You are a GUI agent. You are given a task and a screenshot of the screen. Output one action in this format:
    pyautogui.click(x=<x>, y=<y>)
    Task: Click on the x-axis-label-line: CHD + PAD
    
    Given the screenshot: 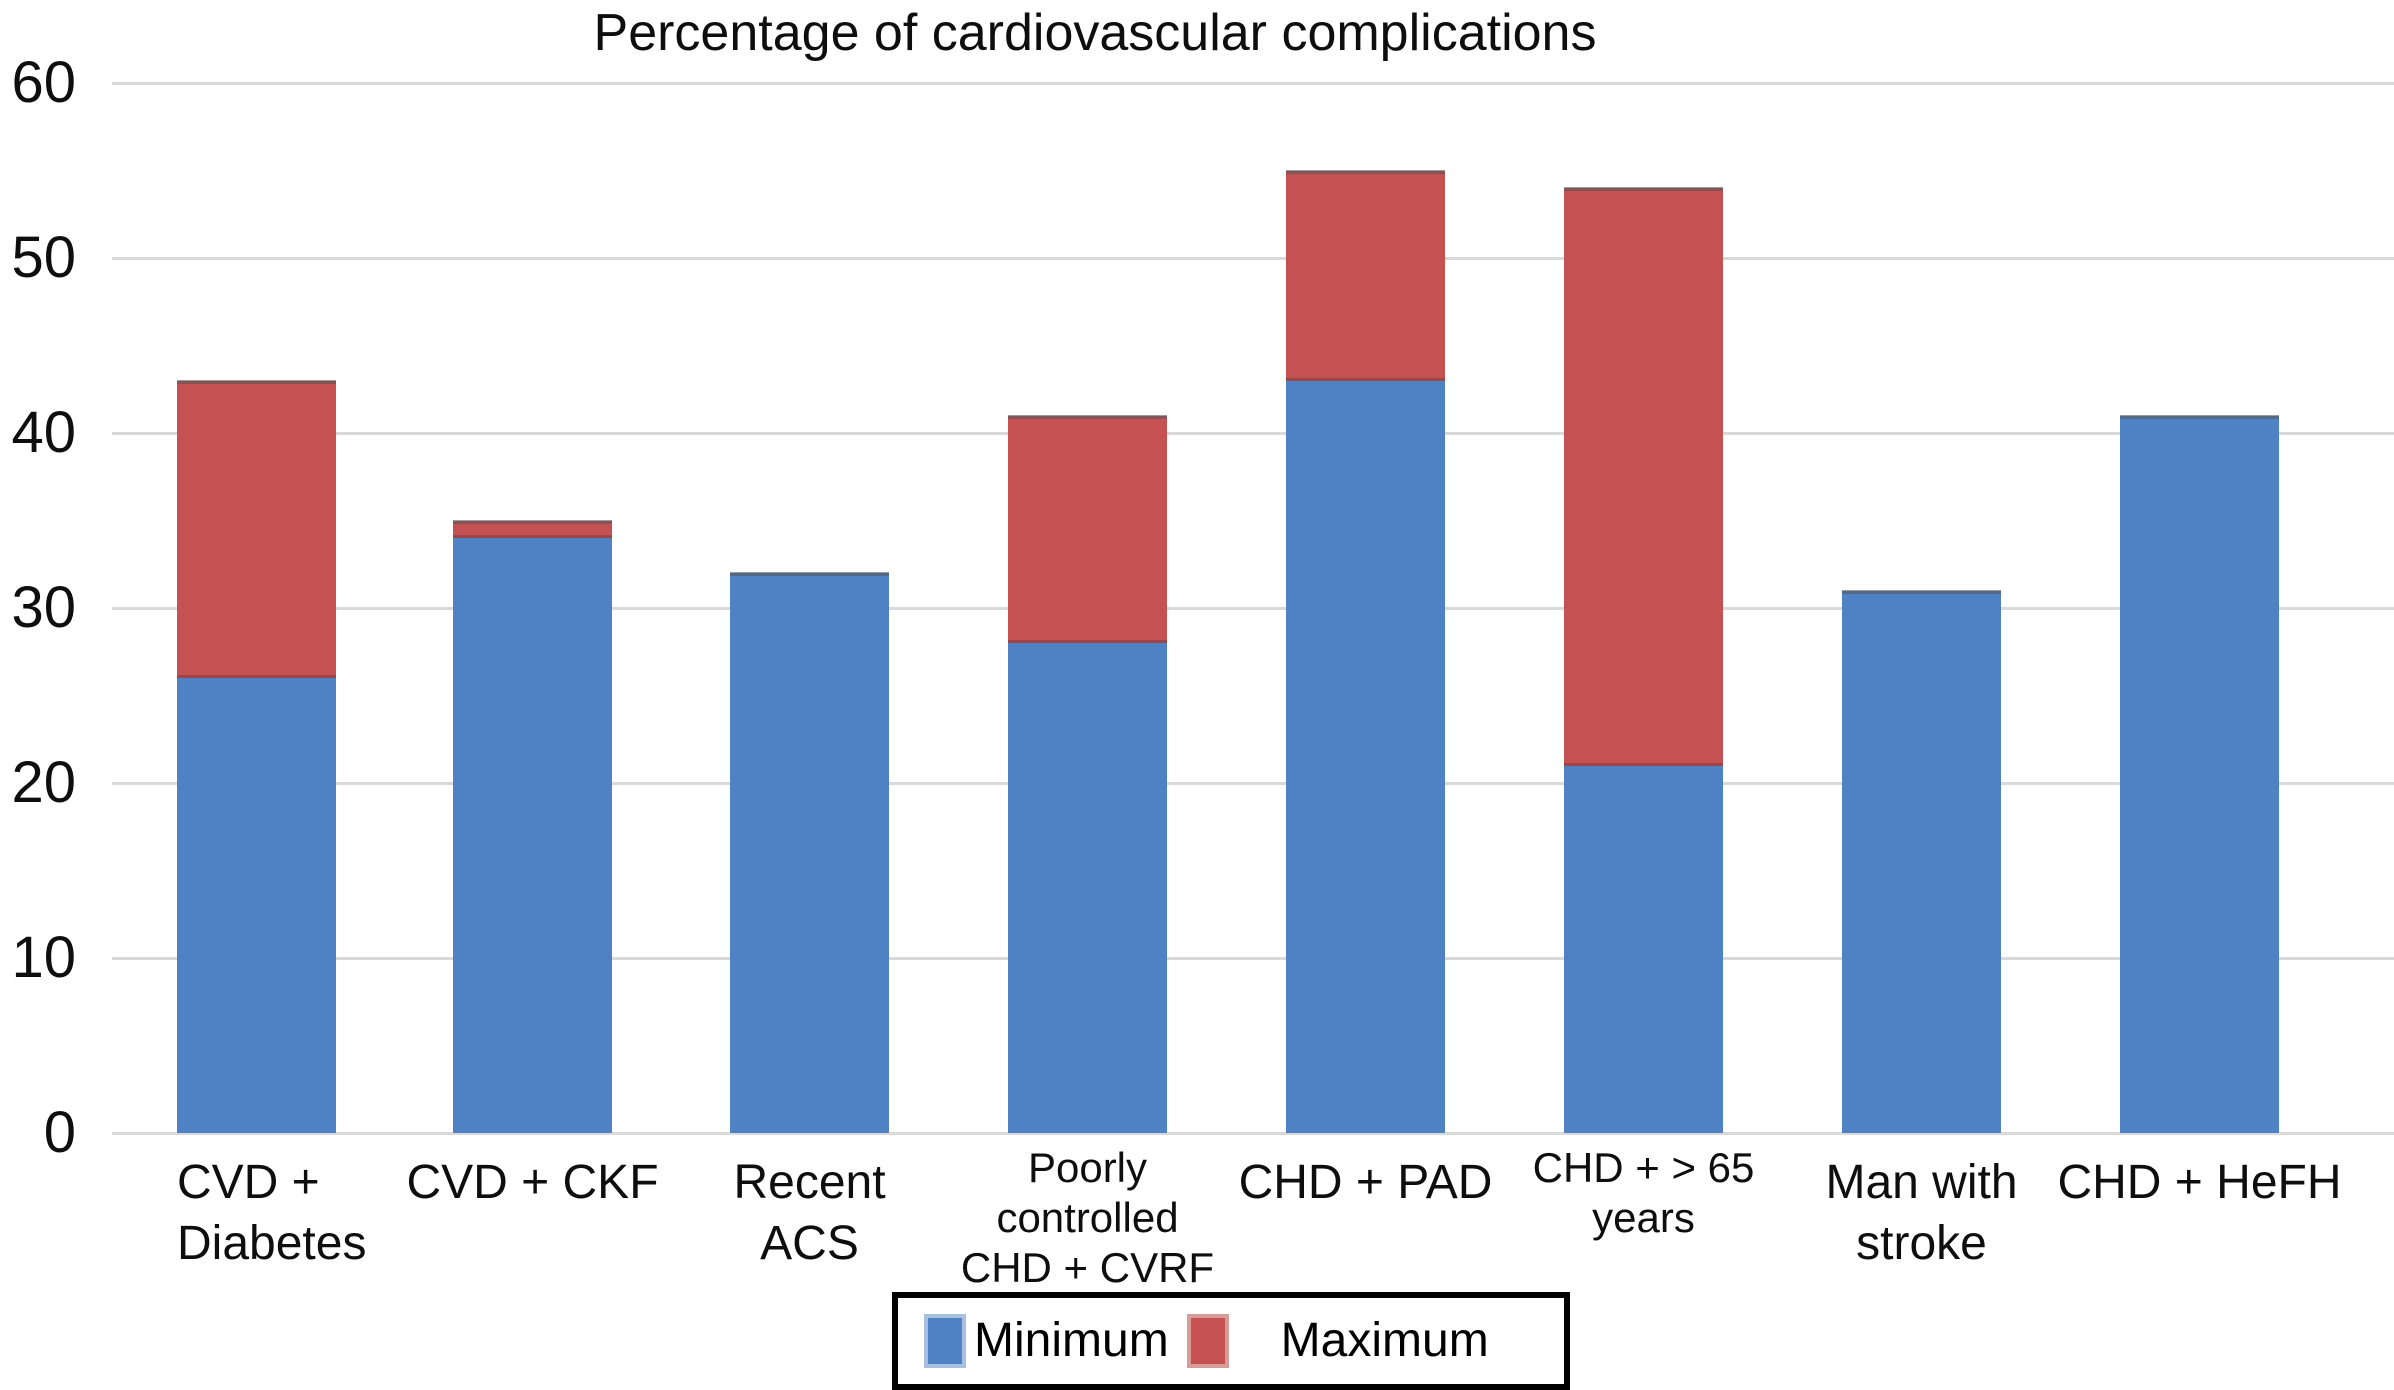 What is the action you would take?
    pyautogui.click(x=1365, y=1182)
    